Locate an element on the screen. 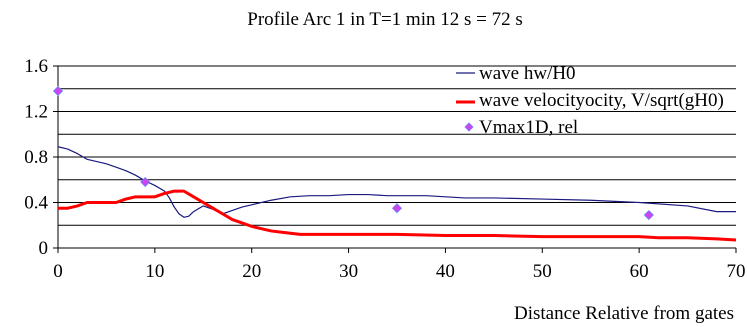  x-tick-label: 40 is located at coordinates (445, 271).